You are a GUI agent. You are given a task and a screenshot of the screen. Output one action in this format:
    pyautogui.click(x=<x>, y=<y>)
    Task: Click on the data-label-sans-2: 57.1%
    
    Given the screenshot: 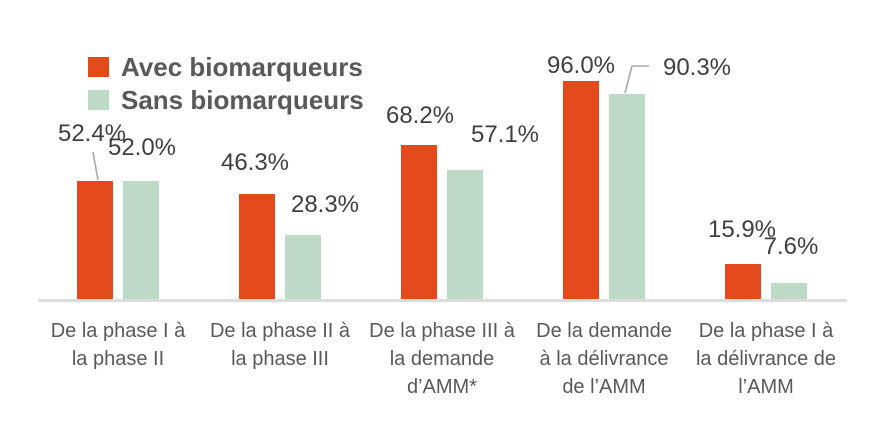 What is the action you would take?
    pyautogui.click(x=505, y=134)
    